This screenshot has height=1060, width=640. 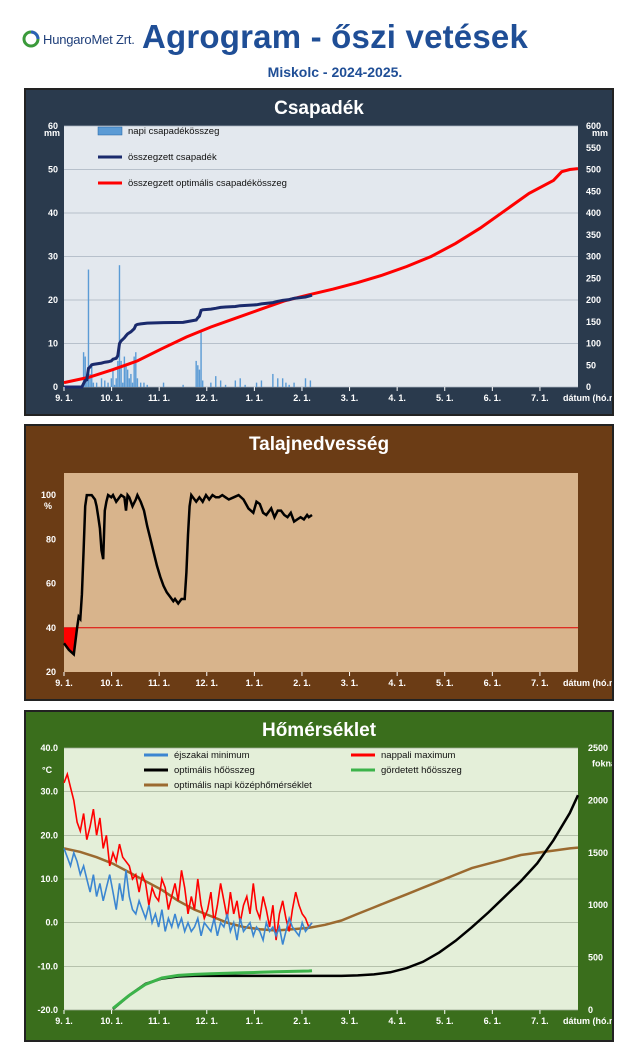 I want to click on precipitation-x-tick-label: 6. 1., so click(x=493, y=398).